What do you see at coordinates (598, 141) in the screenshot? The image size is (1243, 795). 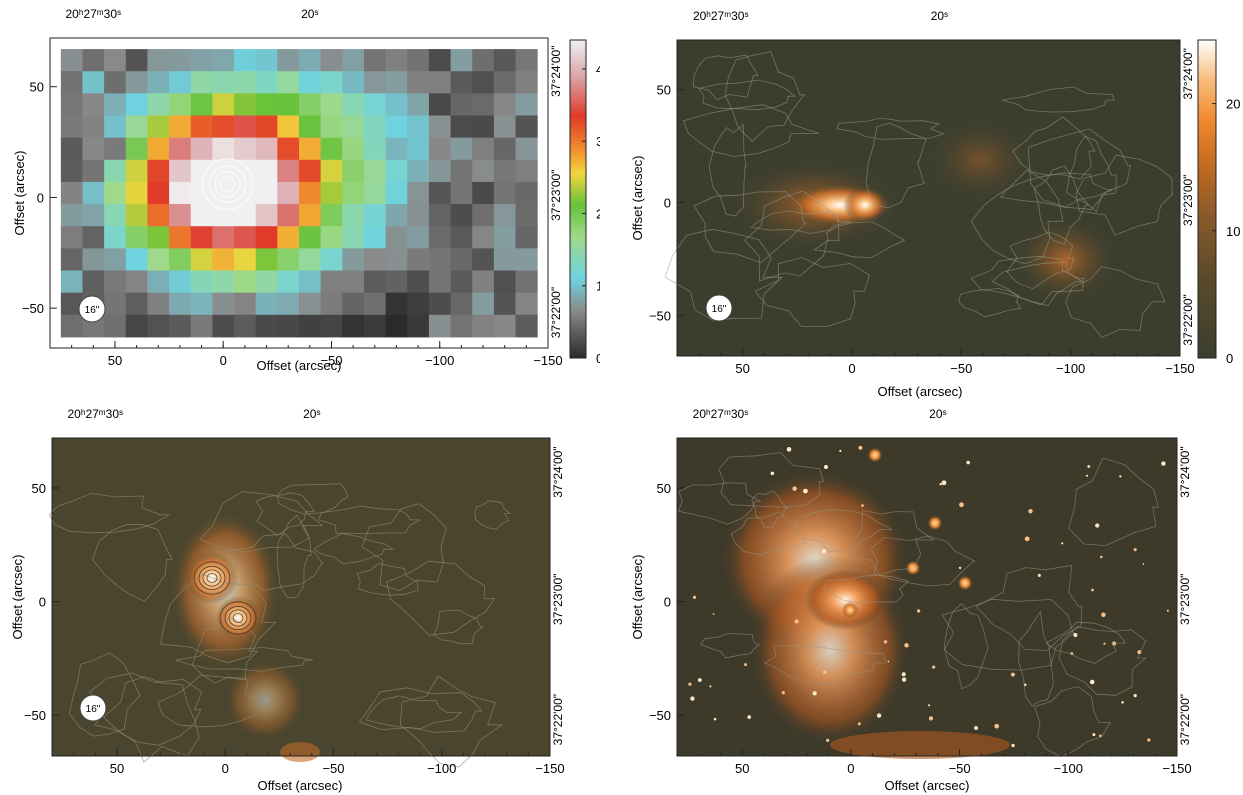 I see `colorbar-tick-label: 300` at bounding box center [598, 141].